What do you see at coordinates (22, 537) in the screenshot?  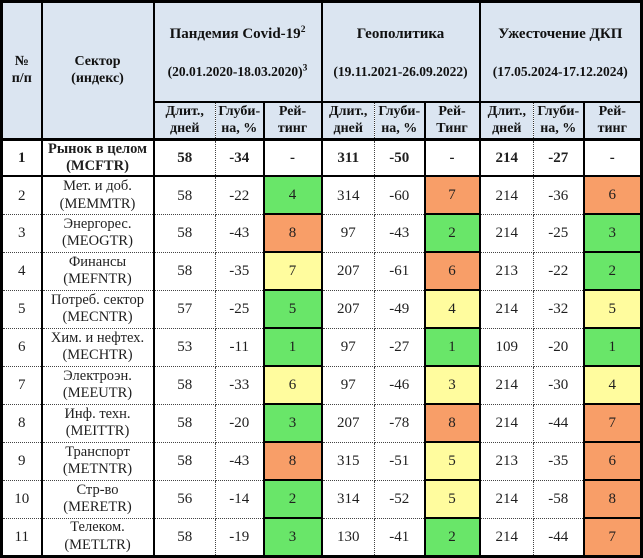 I see `row-number-cell: 11` at bounding box center [22, 537].